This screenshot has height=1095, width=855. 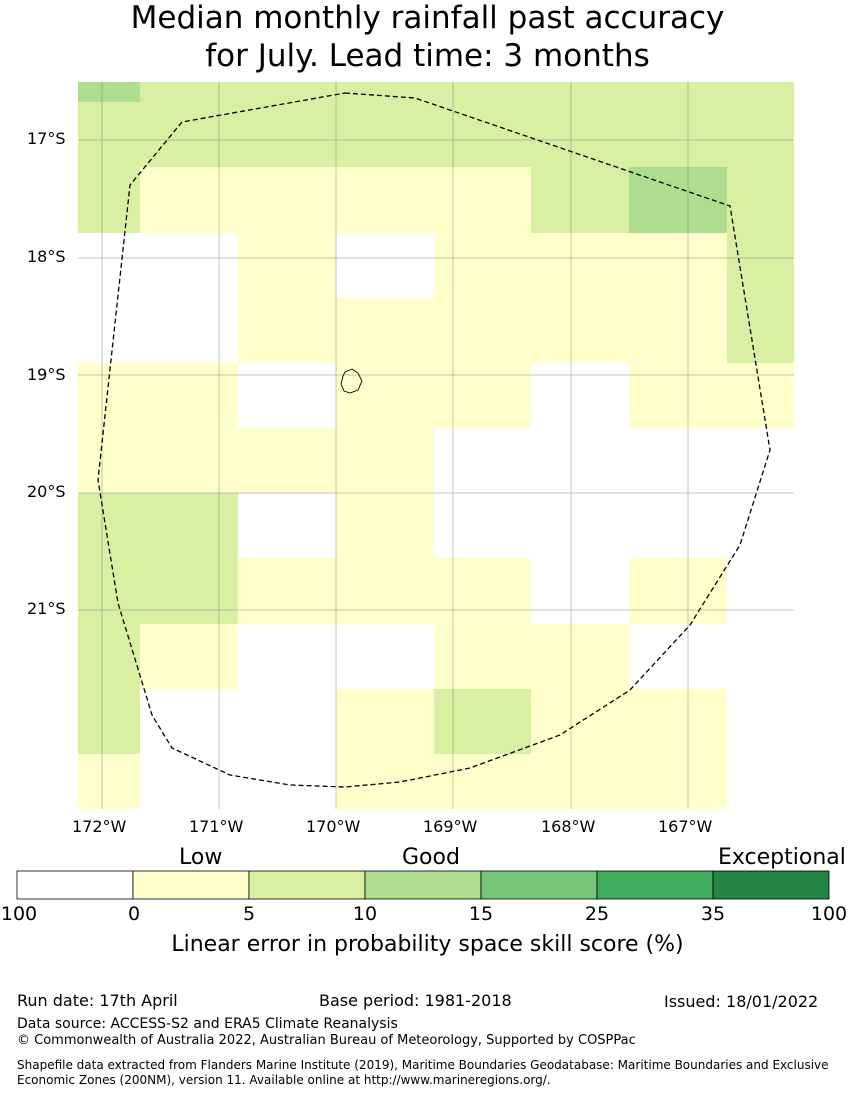 What do you see at coordinates (97, 1000) in the screenshot?
I see `run-date: Run date: 17th April` at bounding box center [97, 1000].